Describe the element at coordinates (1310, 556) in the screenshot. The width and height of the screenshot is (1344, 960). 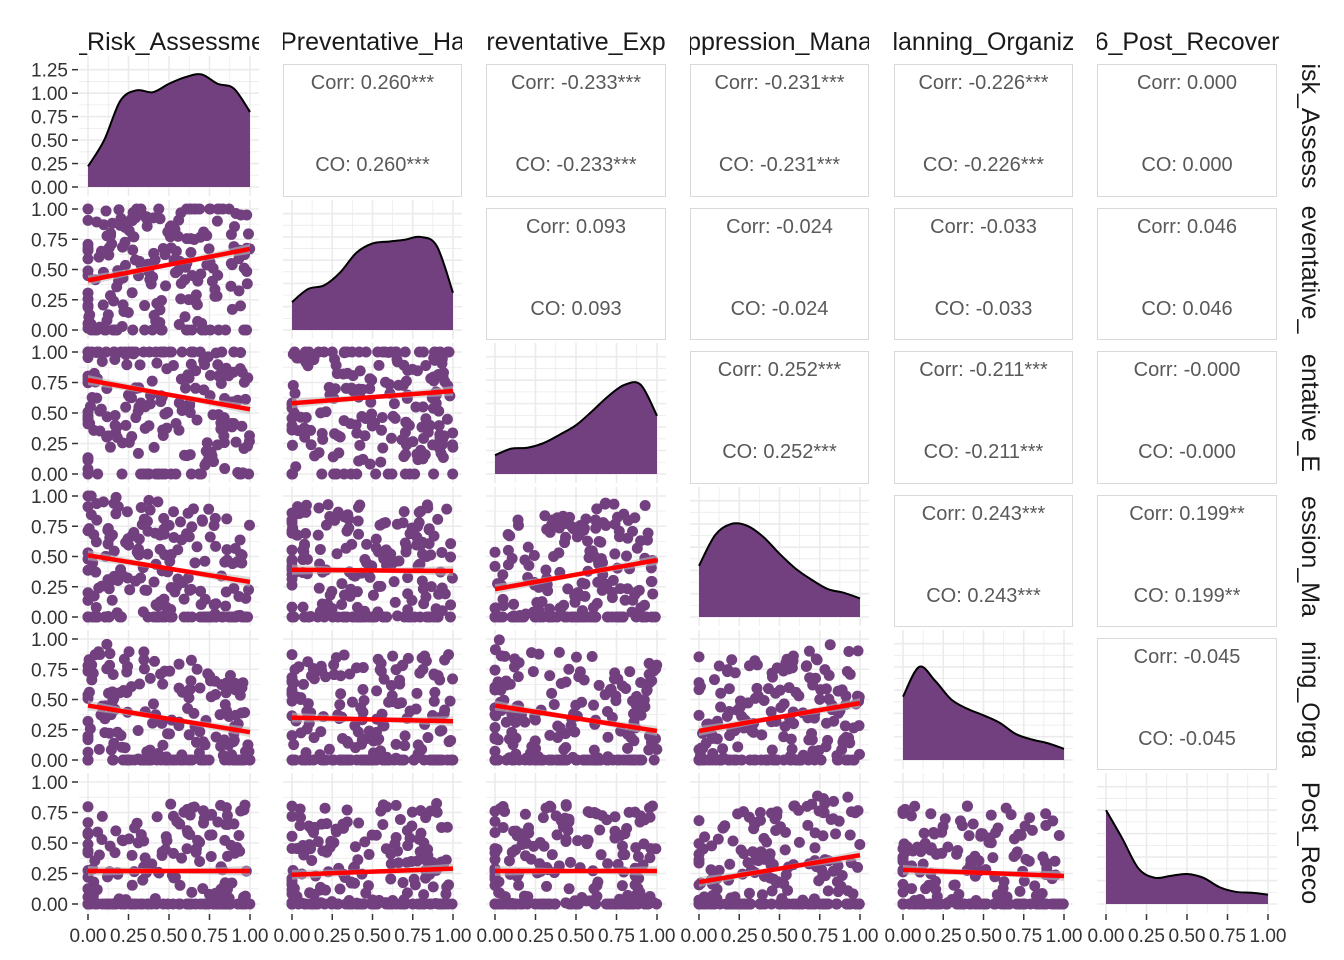
I see `row-strip-label-3: ession_Ma` at that location.